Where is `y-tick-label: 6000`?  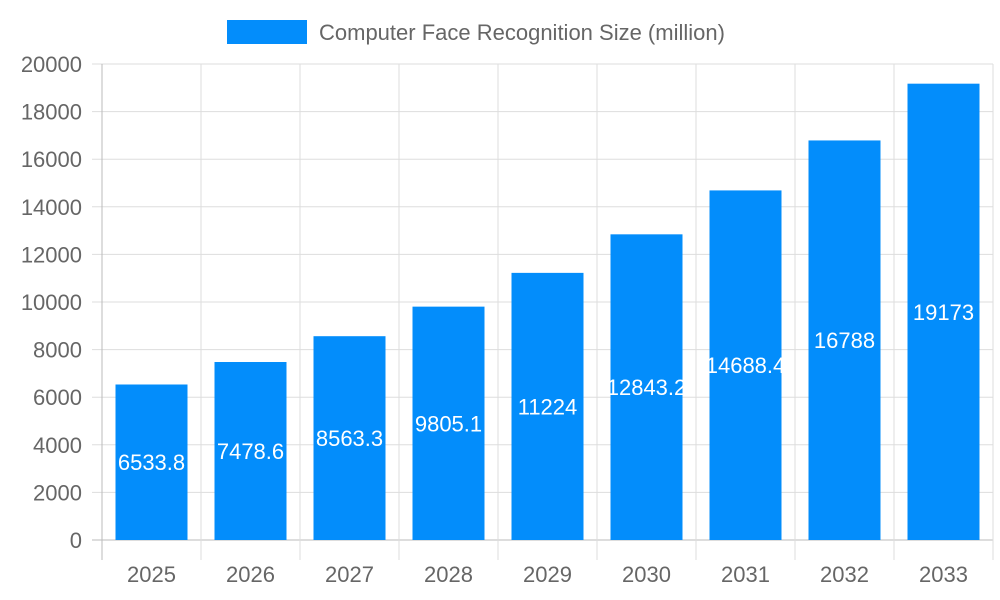
y-tick-label: 6000 is located at coordinates (57, 397).